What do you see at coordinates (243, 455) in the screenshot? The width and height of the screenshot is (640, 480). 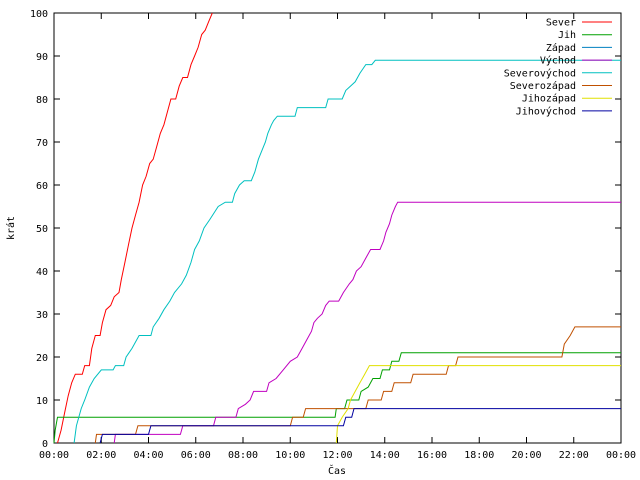 I see `x-tick-label: 08:00` at bounding box center [243, 455].